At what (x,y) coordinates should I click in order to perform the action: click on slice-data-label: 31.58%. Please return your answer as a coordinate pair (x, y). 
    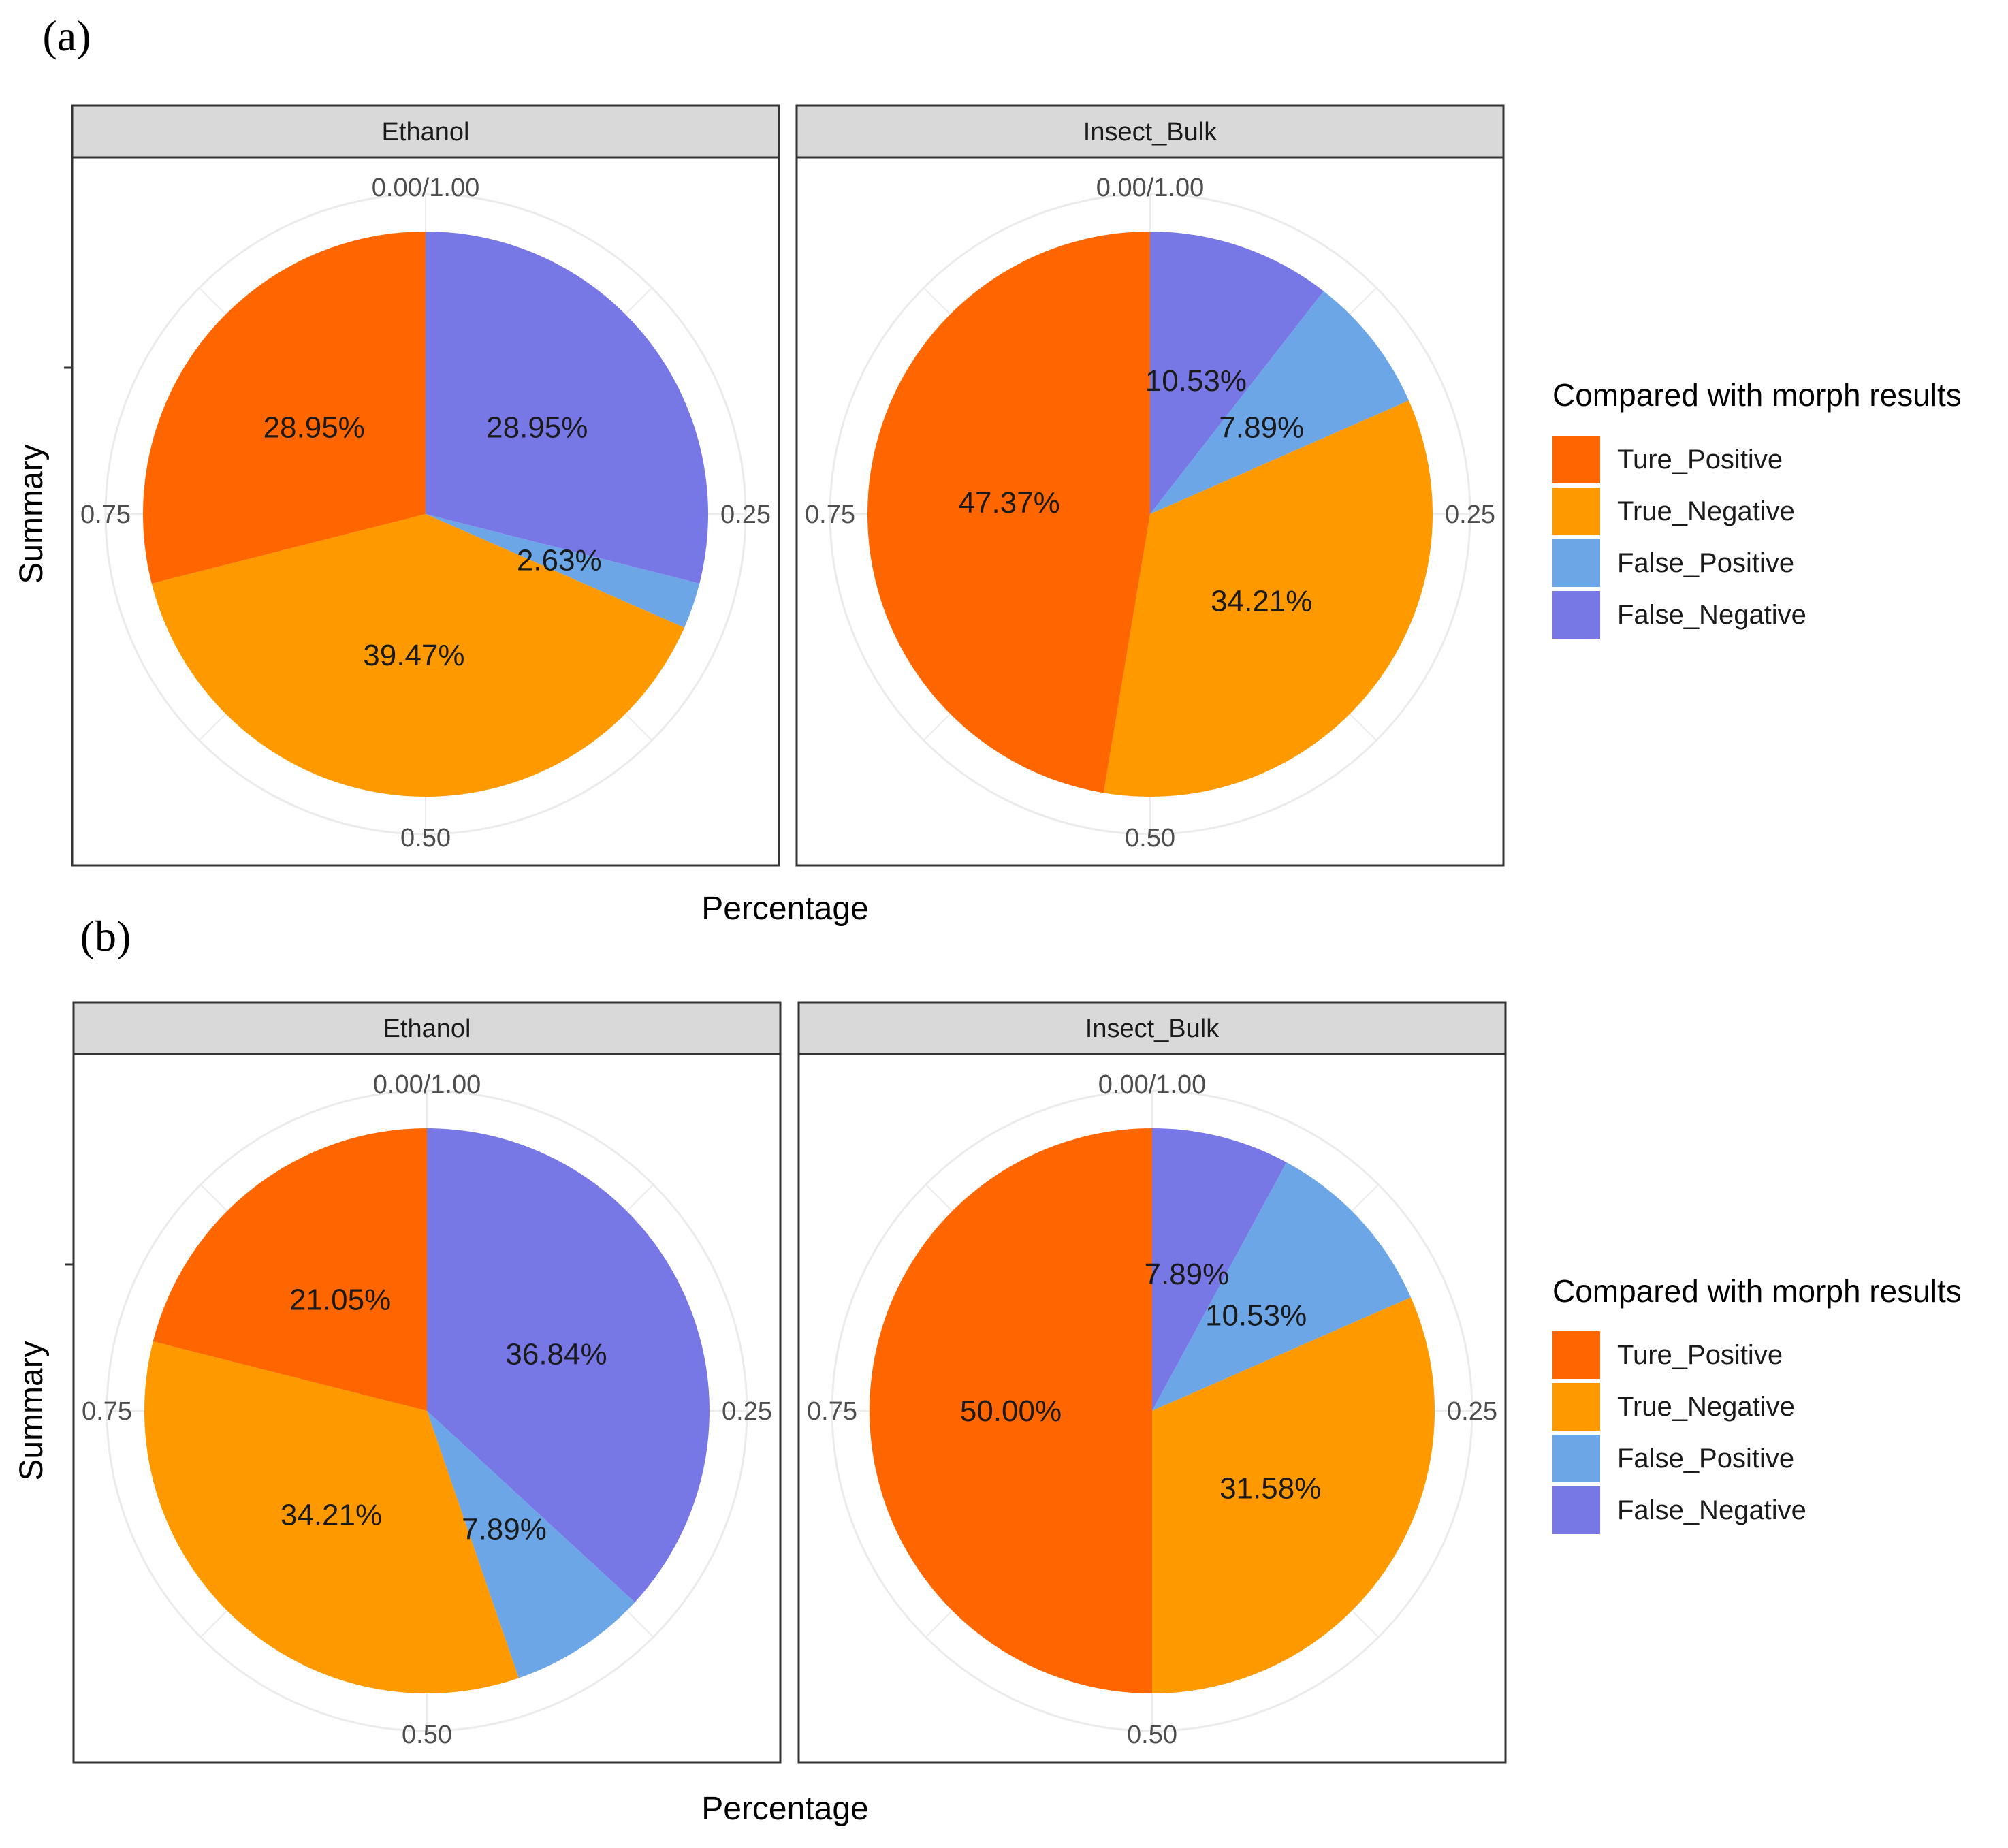
    Looking at the image, I should click on (1270, 1489).